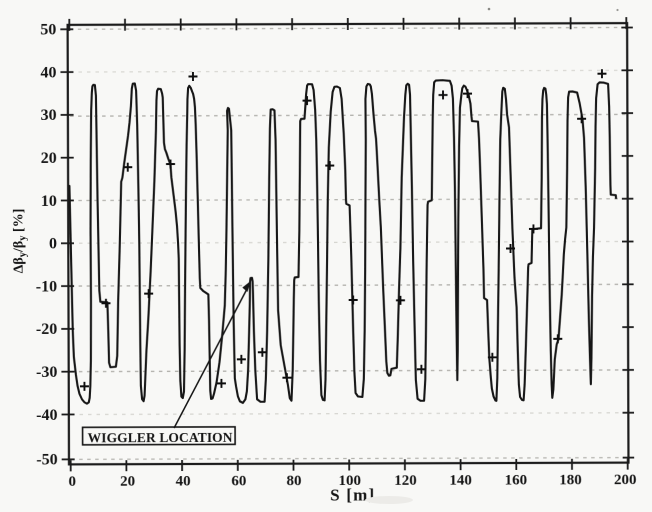  Describe the element at coordinates (46, 460) in the screenshot. I see `svg-text: -50` at that location.